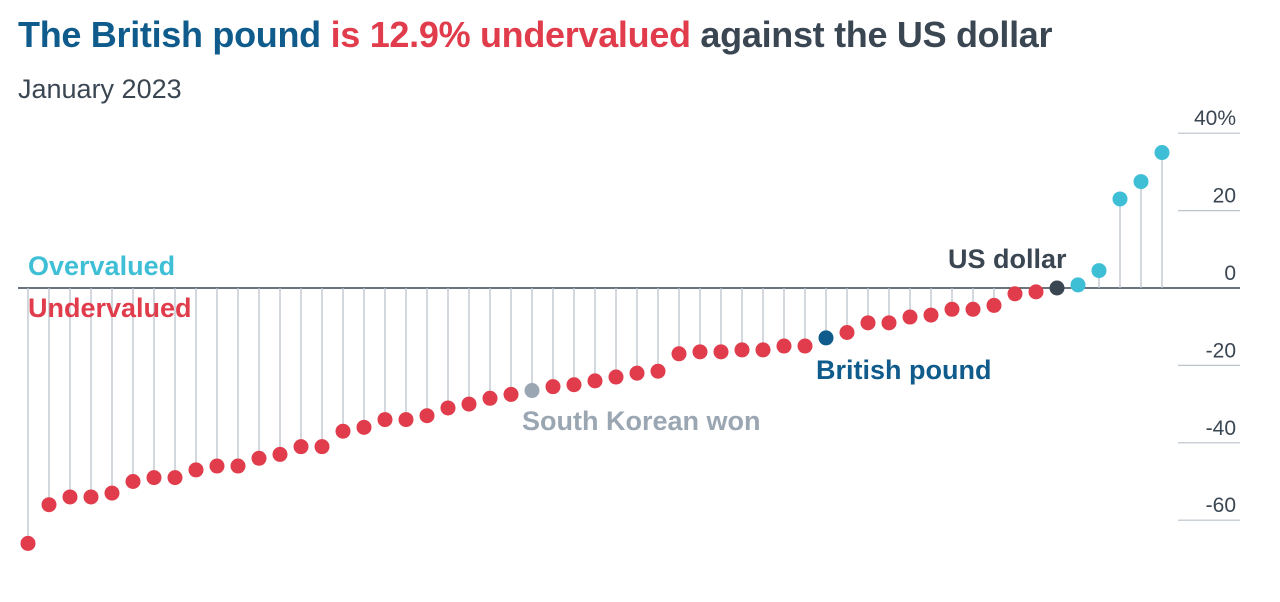 The height and width of the screenshot is (602, 1280). I want to click on y-tick-label: -60, so click(1221, 505).